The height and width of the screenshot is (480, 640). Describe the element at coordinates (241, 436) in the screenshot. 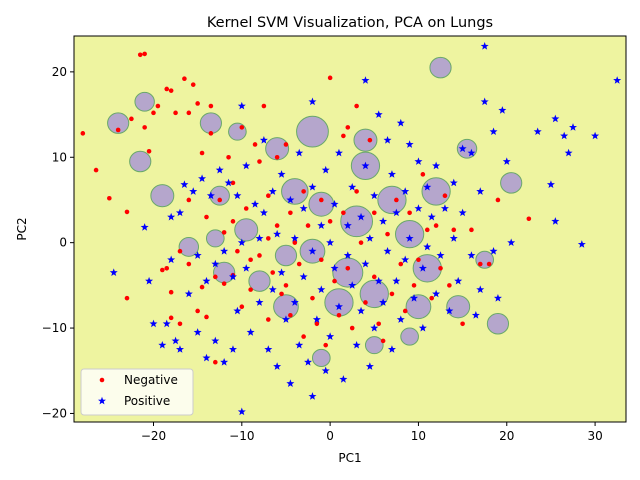

I see `x-tick-label: −10` at that location.